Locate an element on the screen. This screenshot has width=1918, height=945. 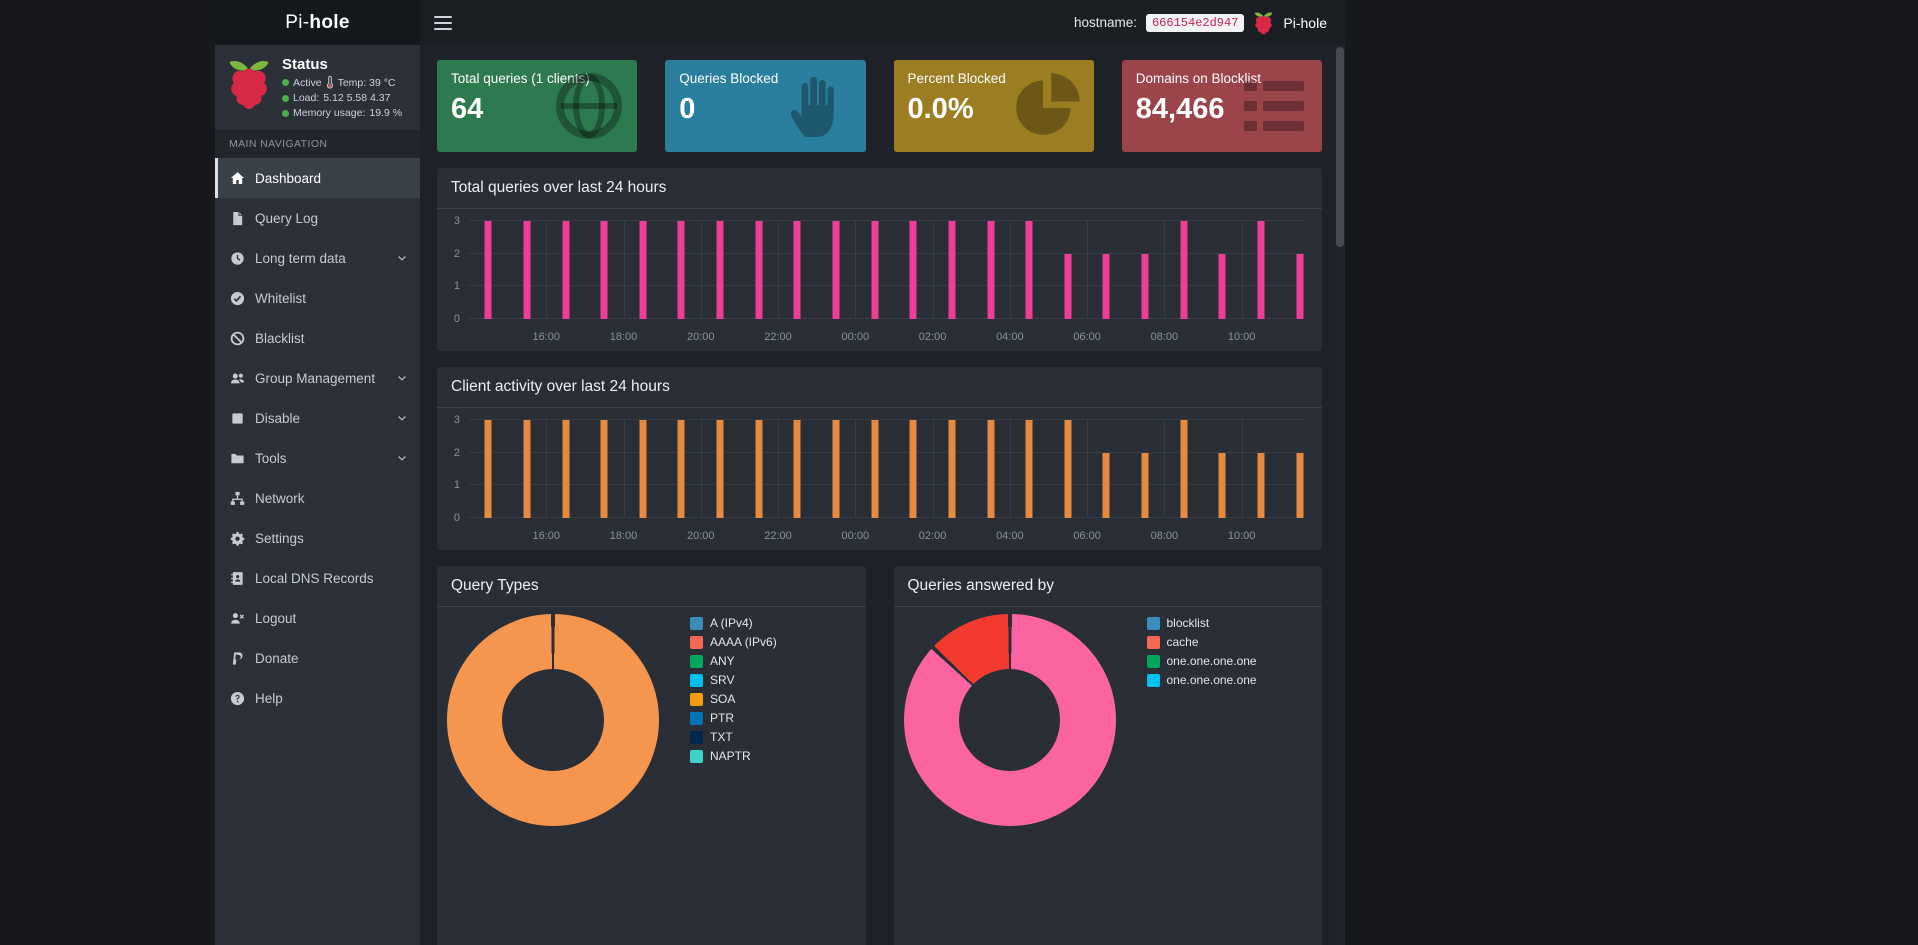
legend-item-cache: cache is located at coordinates (1201, 642).